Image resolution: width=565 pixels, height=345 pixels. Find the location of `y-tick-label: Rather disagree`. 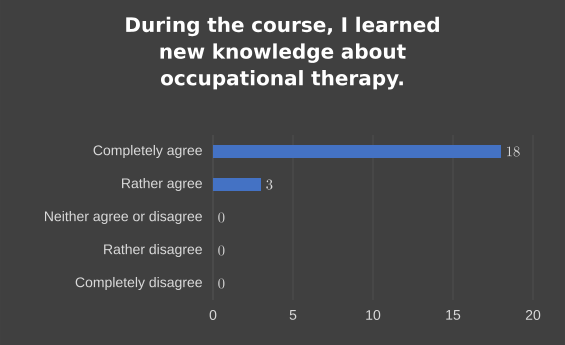

y-tick-label: Rather disagree is located at coordinates (153, 251).